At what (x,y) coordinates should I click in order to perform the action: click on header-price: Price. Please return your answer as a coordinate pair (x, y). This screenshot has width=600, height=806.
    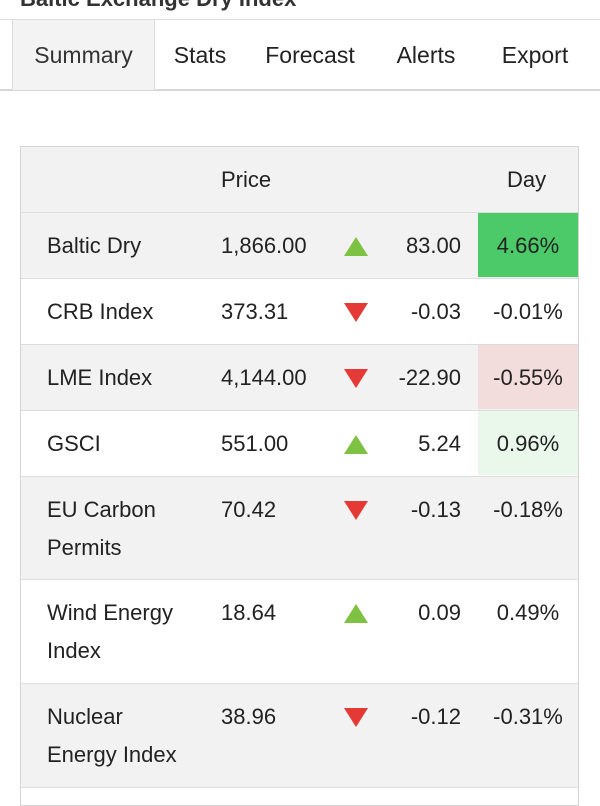
    Looking at the image, I should click on (246, 179).